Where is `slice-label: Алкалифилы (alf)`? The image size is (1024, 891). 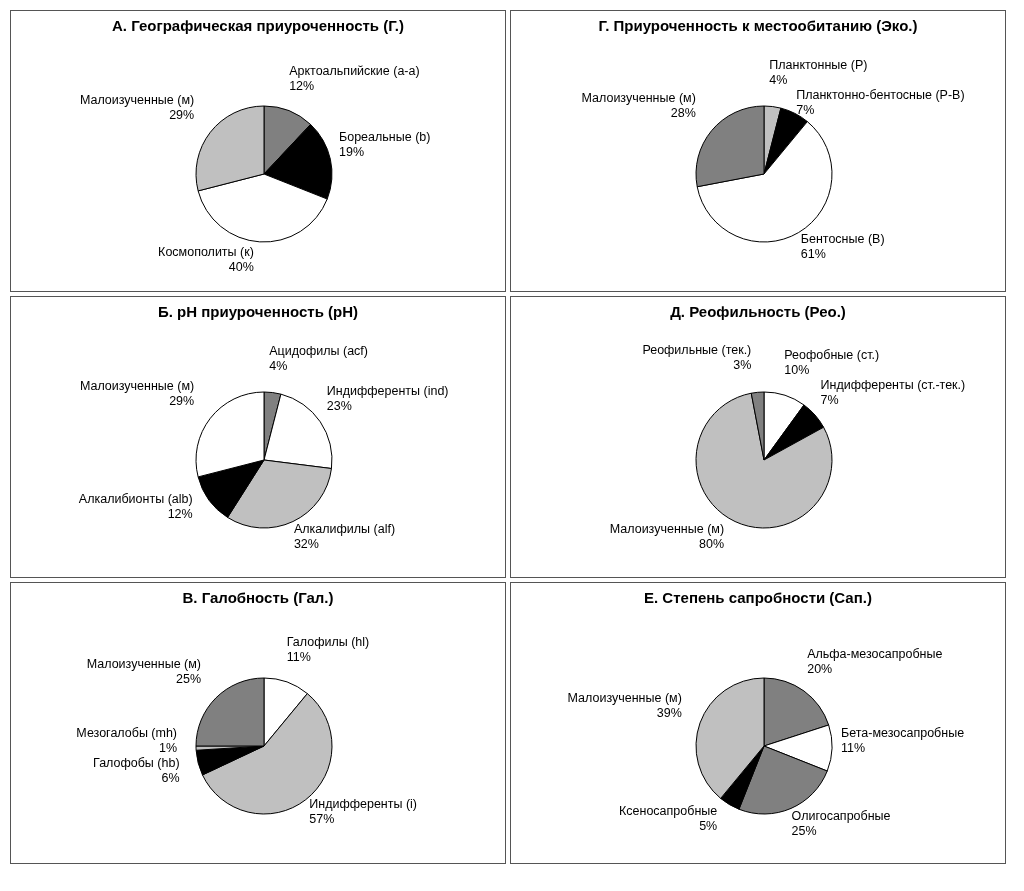 slice-label: Алкалифилы (alf) is located at coordinates (344, 529).